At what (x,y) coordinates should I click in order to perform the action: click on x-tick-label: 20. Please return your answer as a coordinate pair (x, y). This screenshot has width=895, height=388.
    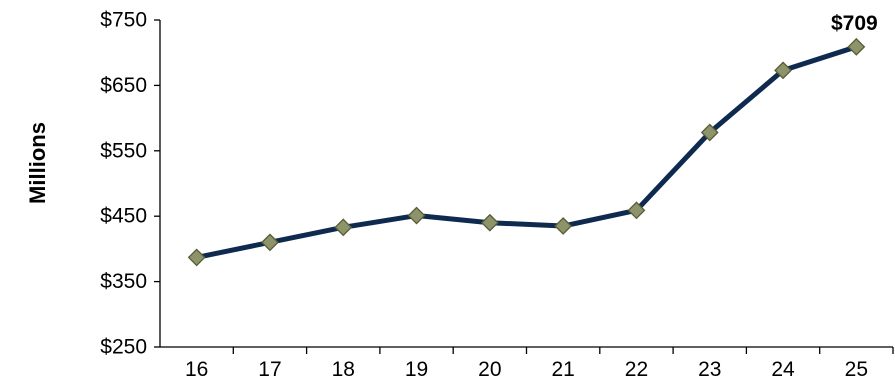
    Looking at the image, I should click on (489, 369).